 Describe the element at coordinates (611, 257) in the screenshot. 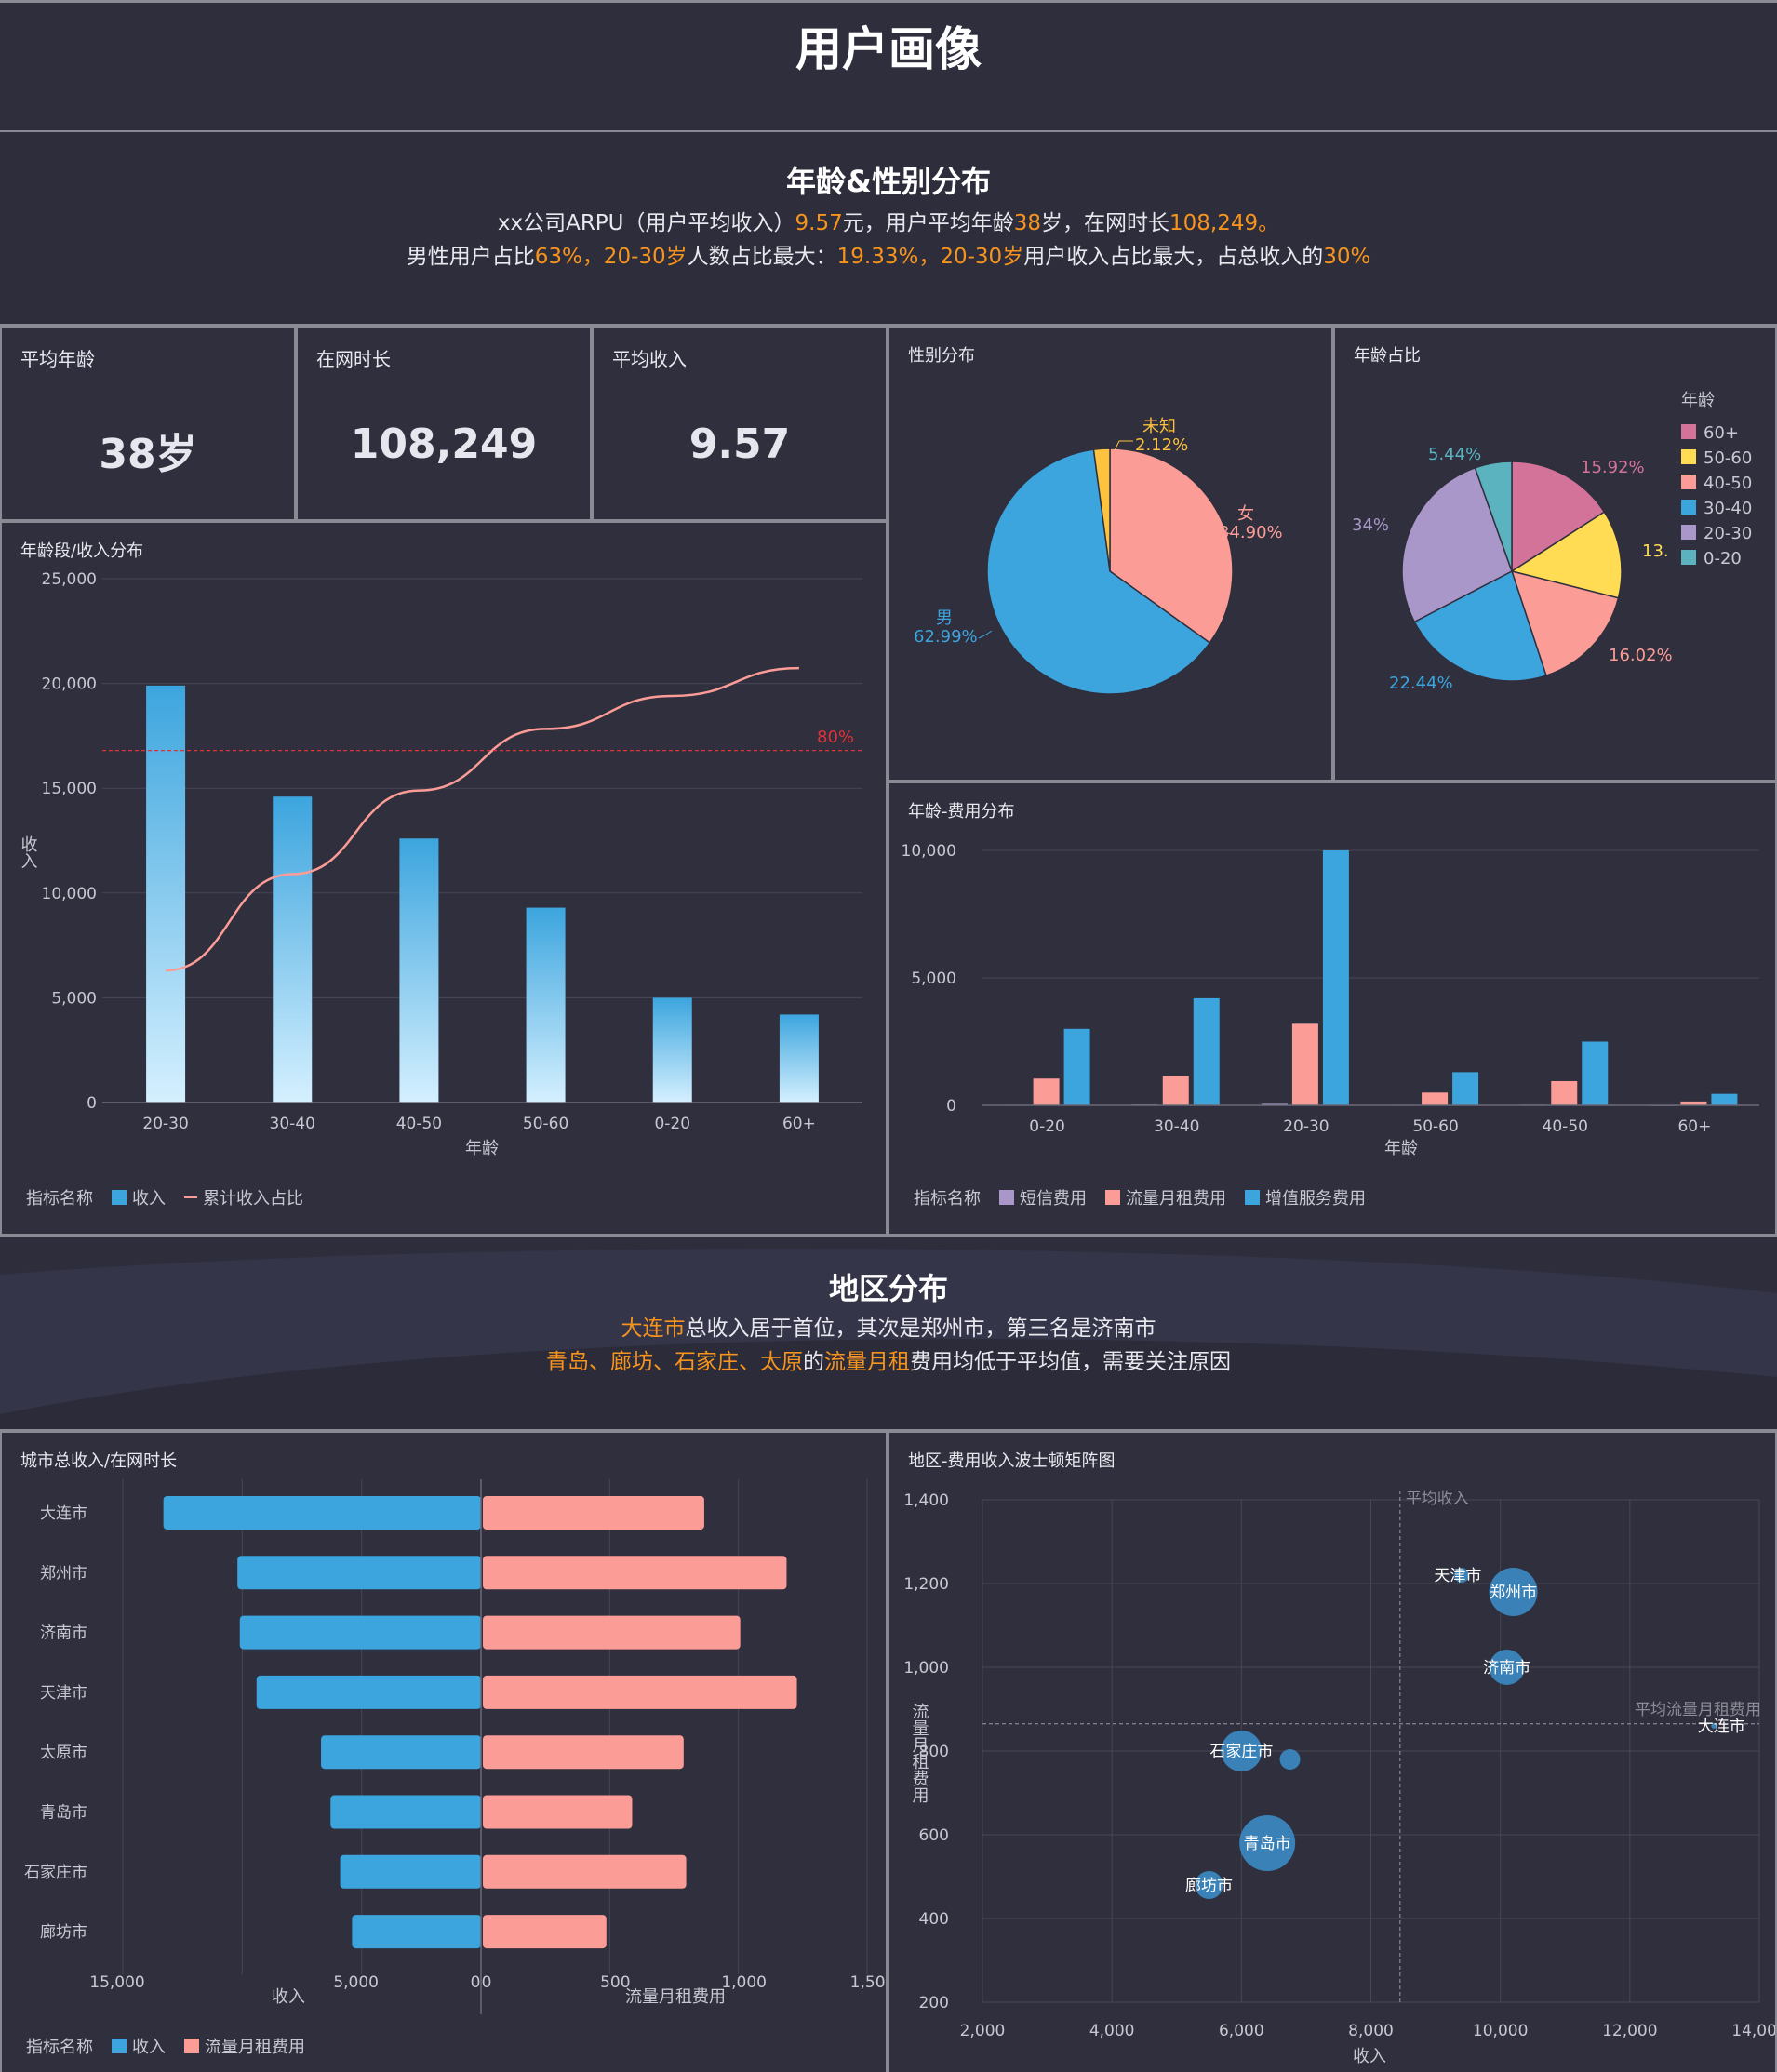

I see `summary-highlight: 63%，20-30岁` at that location.